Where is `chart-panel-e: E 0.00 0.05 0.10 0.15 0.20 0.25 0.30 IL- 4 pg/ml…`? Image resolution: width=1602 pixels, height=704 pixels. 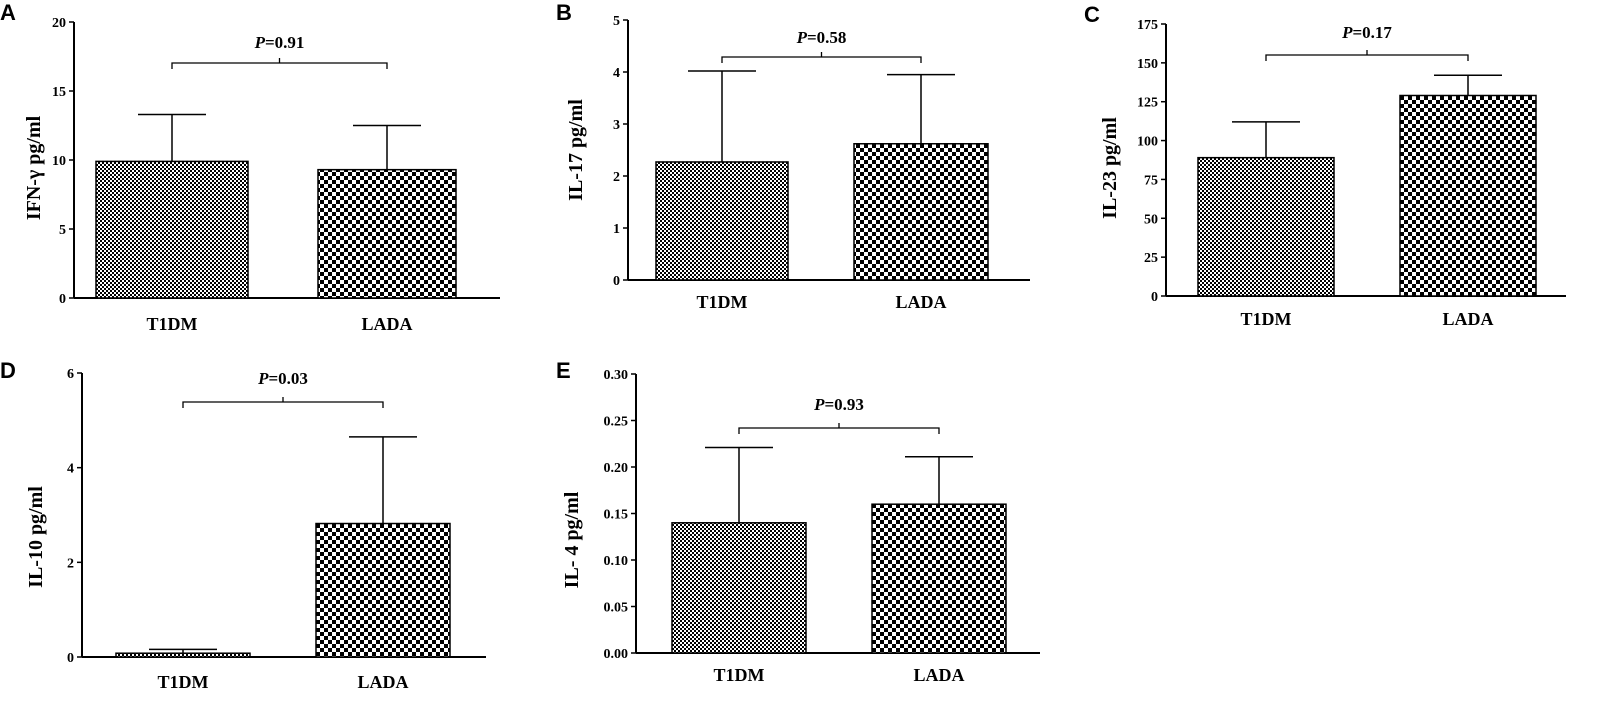 chart-panel-e: E 0.00 0.05 0.10 0.15 0.20 0.25 0.30 IL- 4 pg/ml… is located at coordinates (798, 521).